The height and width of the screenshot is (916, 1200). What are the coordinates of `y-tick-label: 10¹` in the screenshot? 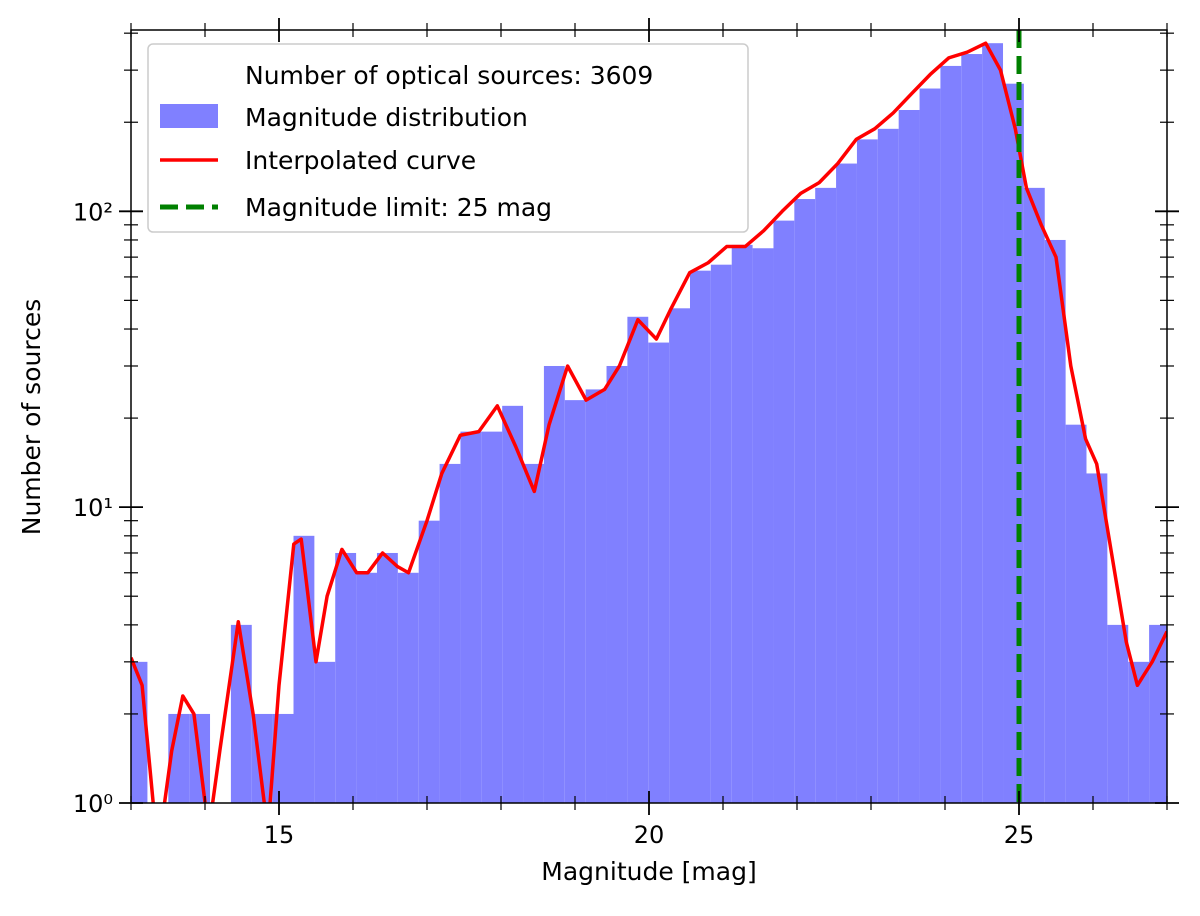 It's located at (93, 508).